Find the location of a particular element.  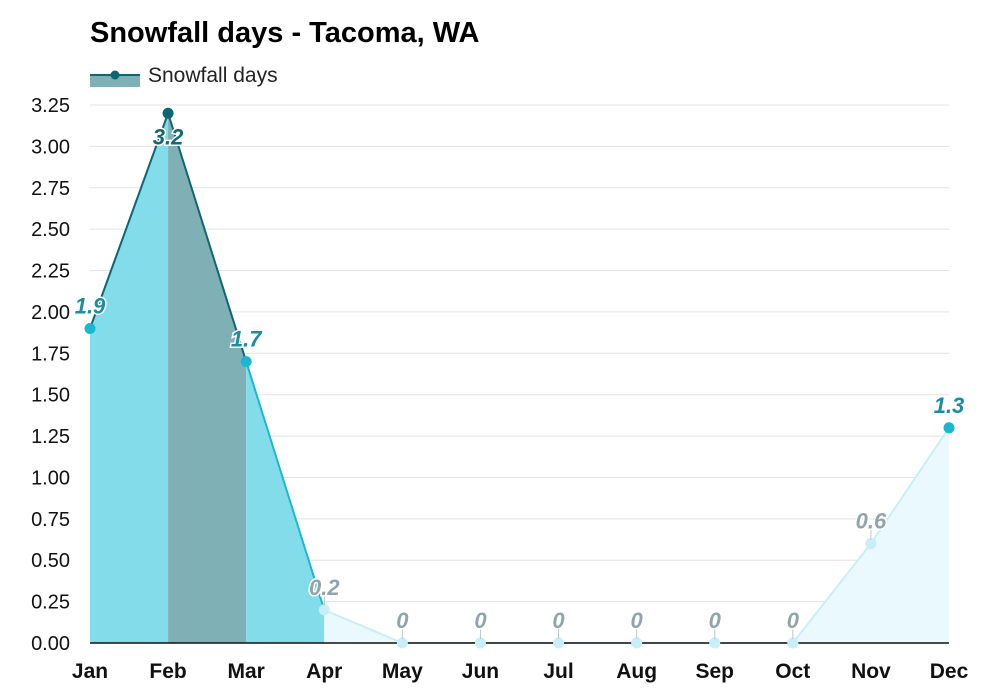

x-tick-label-jun: Jun is located at coordinates (480, 671).